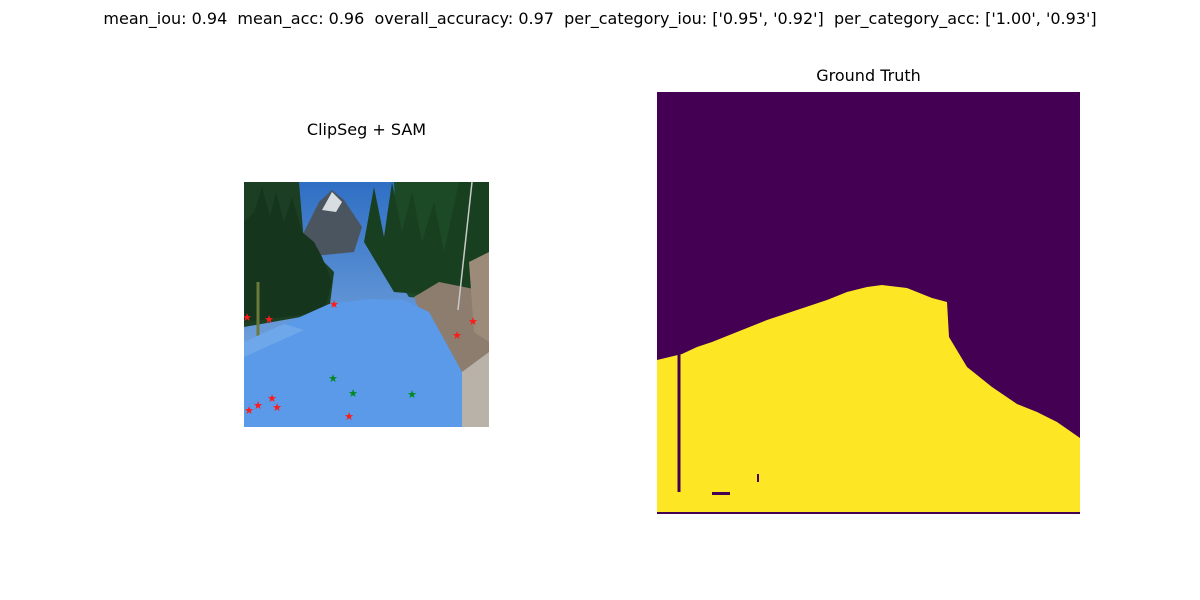 The image size is (1200, 600). Describe the element at coordinates (288, 254) in the screenshot. I see `left-trees` at that location.